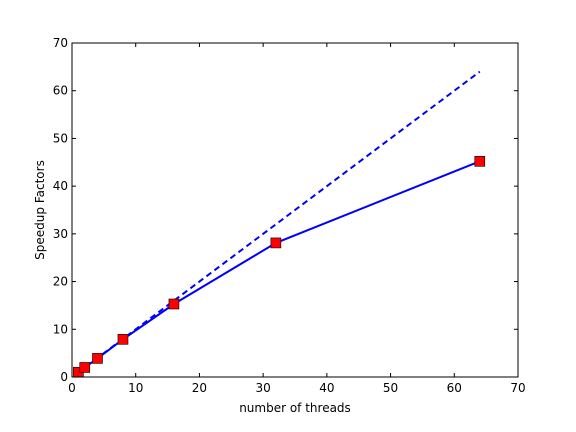 This screenshot has height=432, width=576. What do you see at coordinates (64, 377) in the screenshot?
I see `y-tick-label: 0` at bounding box center [64, 377].